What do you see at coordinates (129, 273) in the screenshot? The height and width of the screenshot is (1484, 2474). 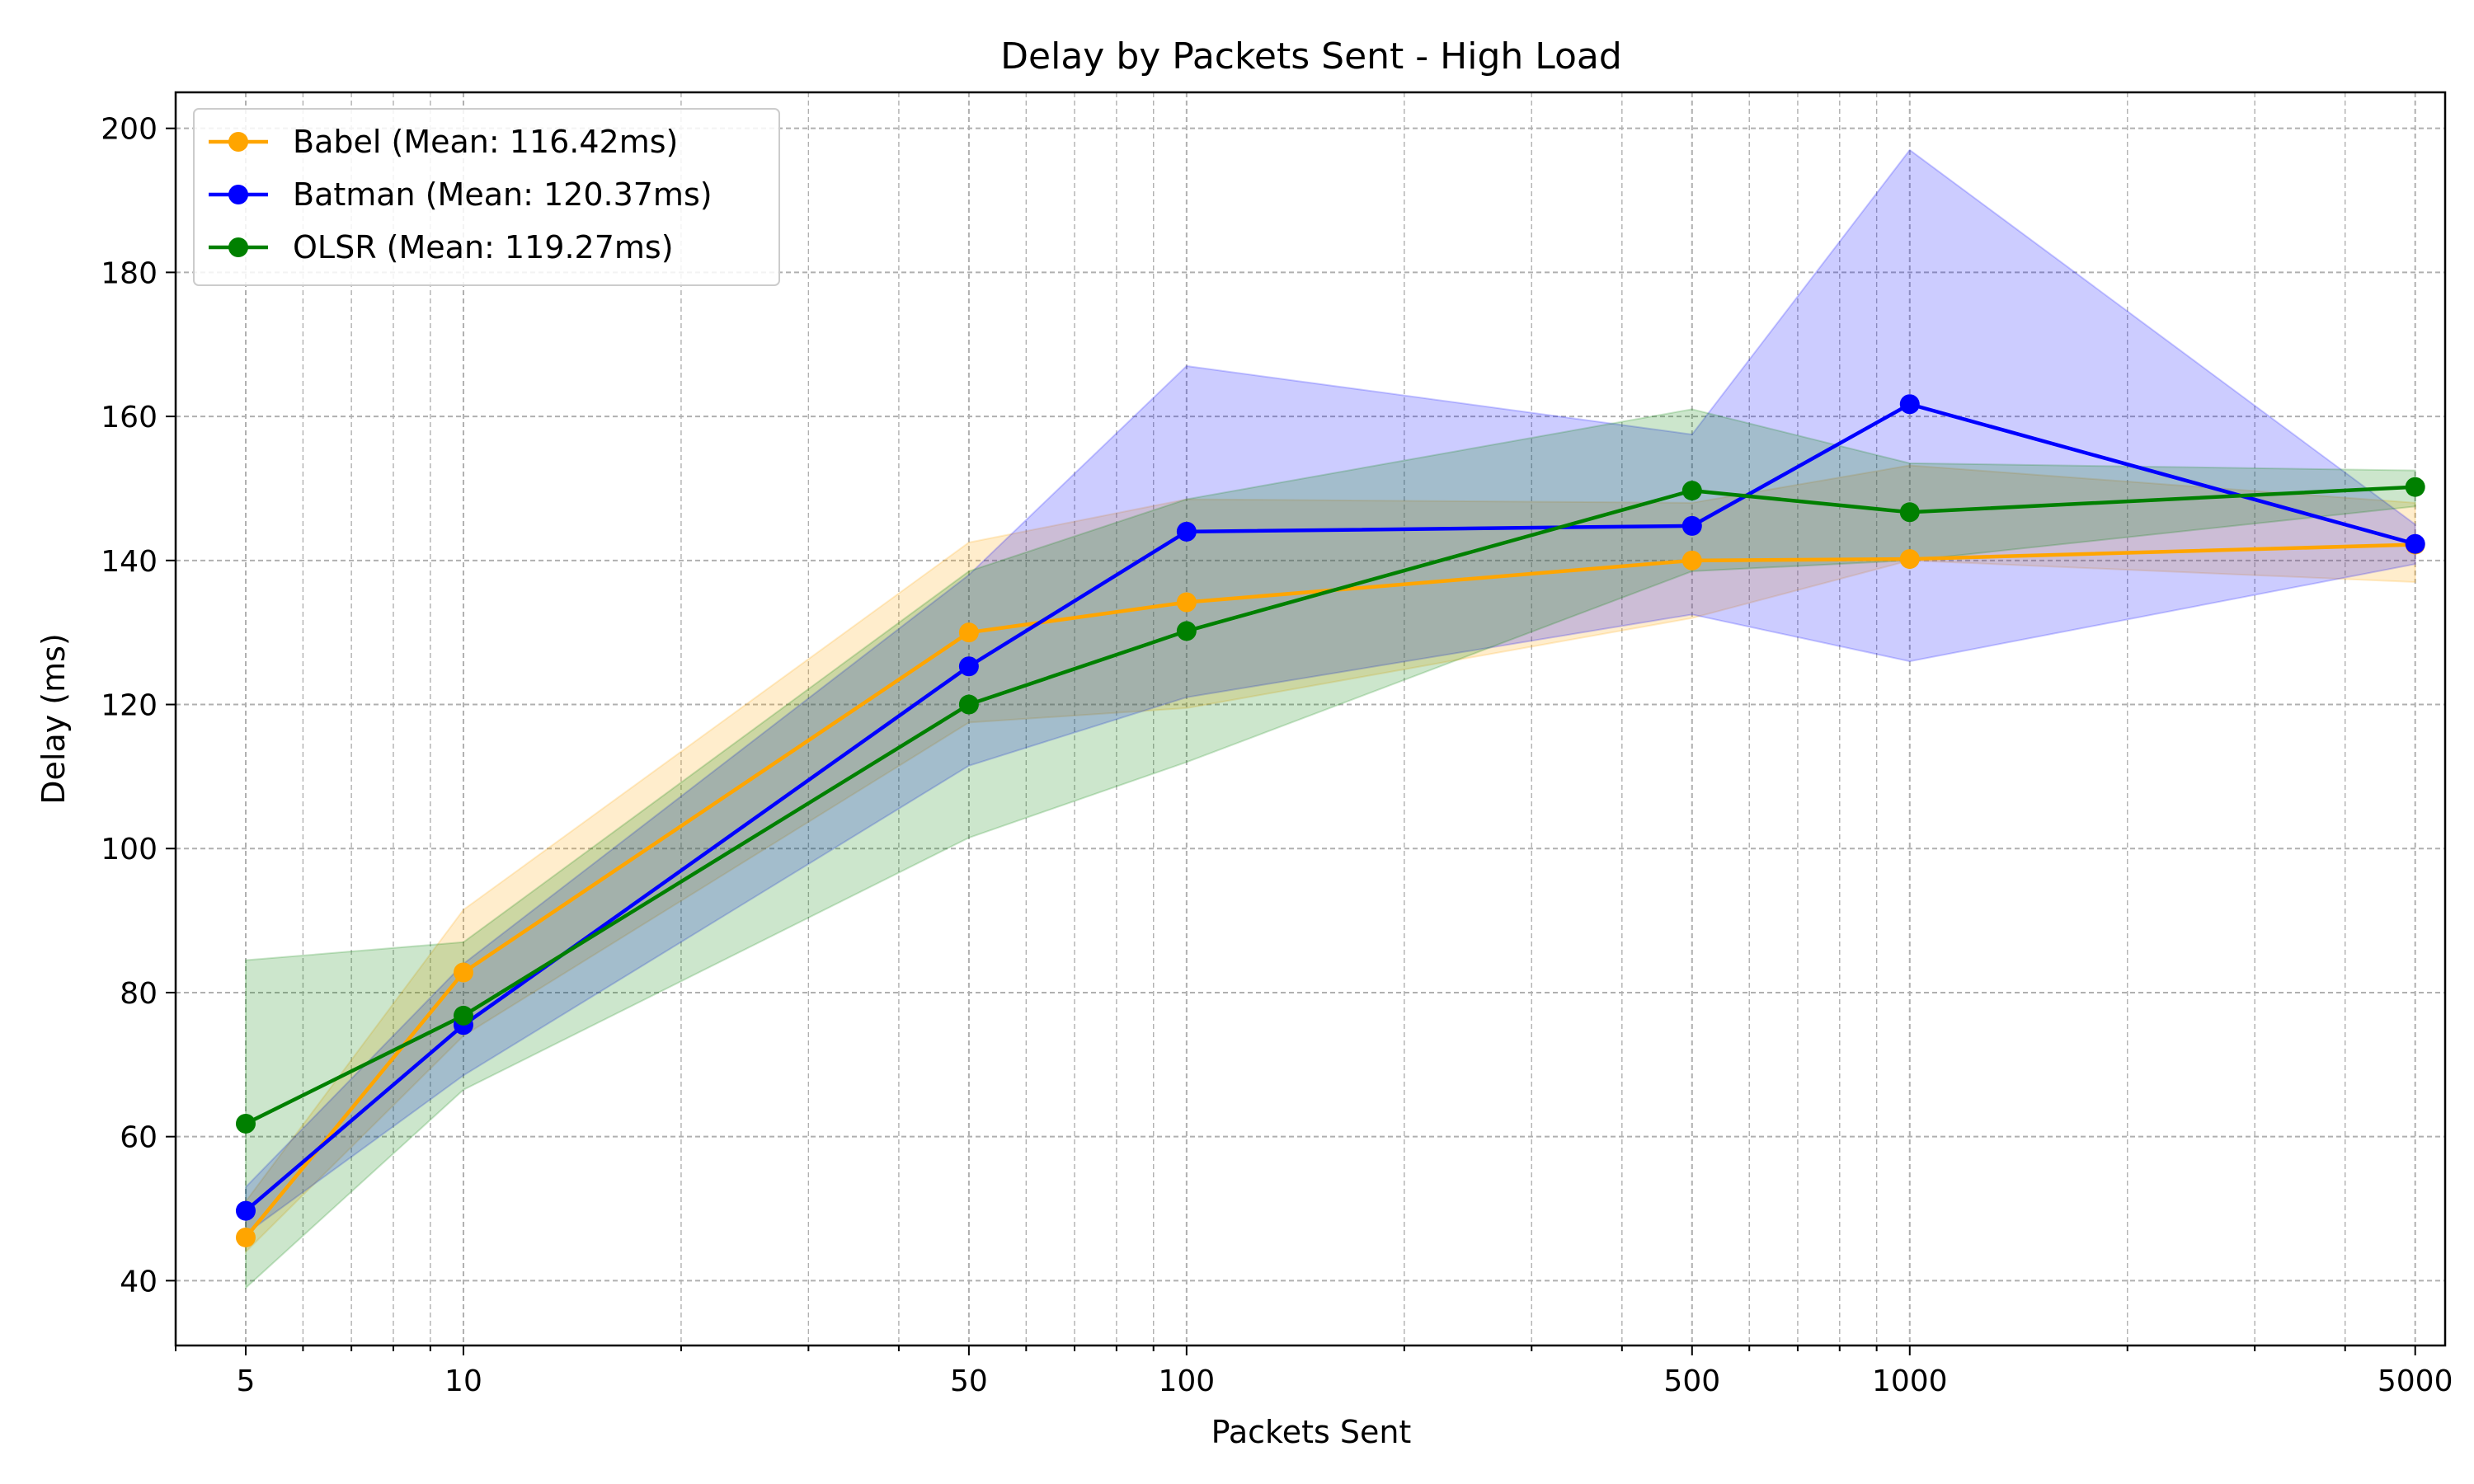 I see `y-tick-label: 180` at bounding box center [129, 273].